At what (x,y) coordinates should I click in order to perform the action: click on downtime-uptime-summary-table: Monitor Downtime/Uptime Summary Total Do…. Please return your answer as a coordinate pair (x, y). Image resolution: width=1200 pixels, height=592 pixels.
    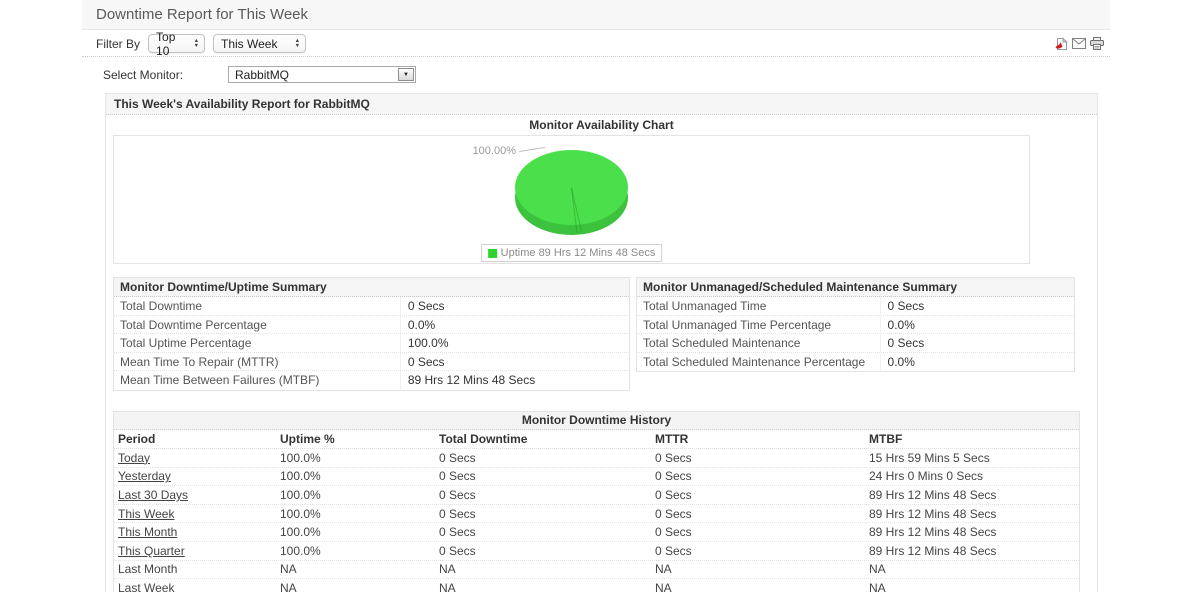
    Looking at the image, I should click on (371, 334).